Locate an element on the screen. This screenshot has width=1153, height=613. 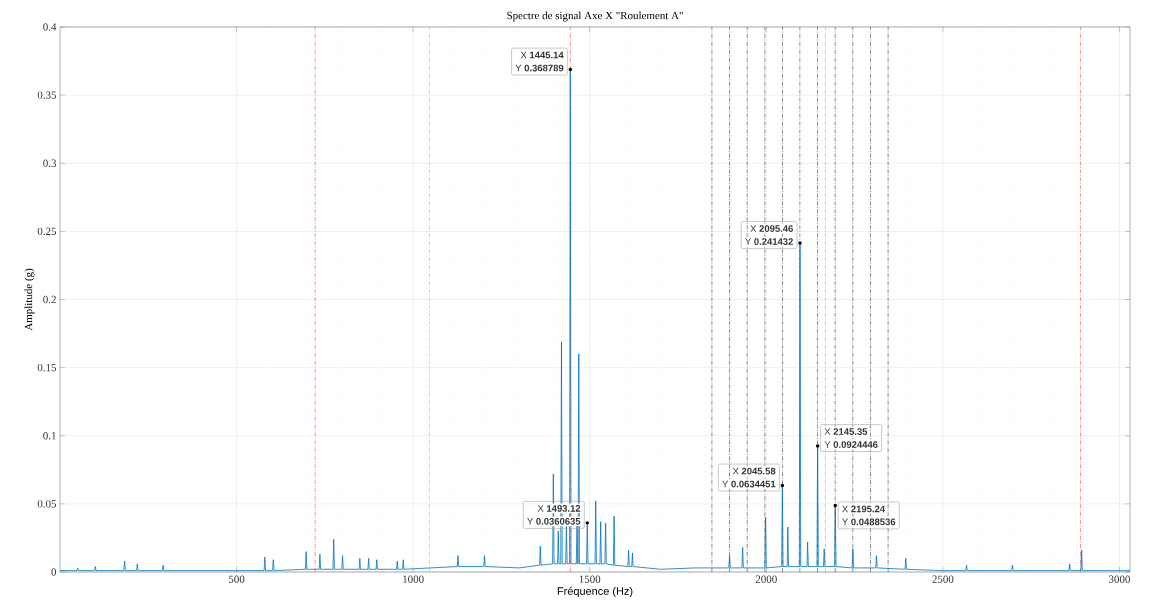
x-tick-label: 1000 is located at coordinates (413, 579).